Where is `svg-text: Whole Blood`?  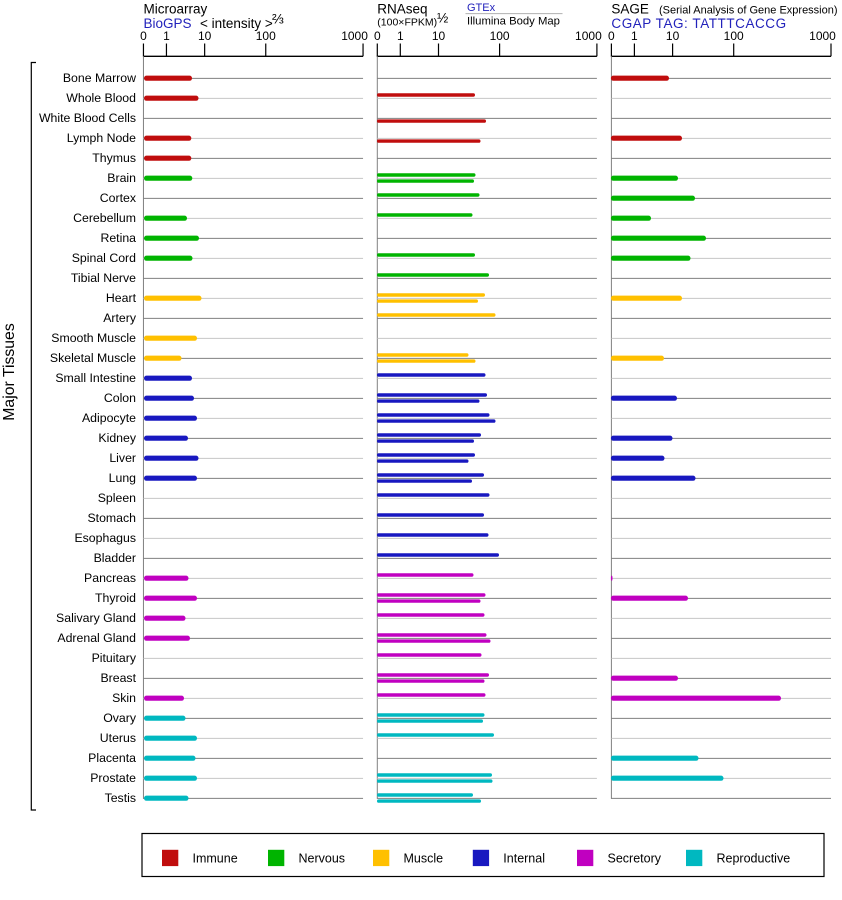
svg-text: Whole Blood is located at coordinates (101, 98).